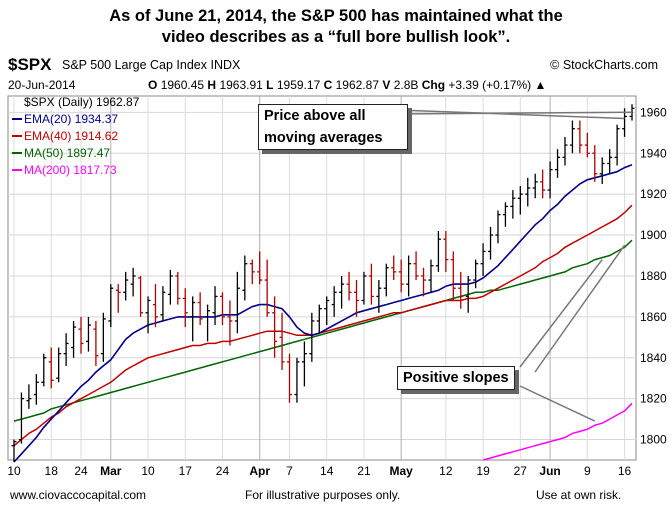 The height and width of the screenshot is (509, 672). I want to click on high-label: H, so click(212, 85).